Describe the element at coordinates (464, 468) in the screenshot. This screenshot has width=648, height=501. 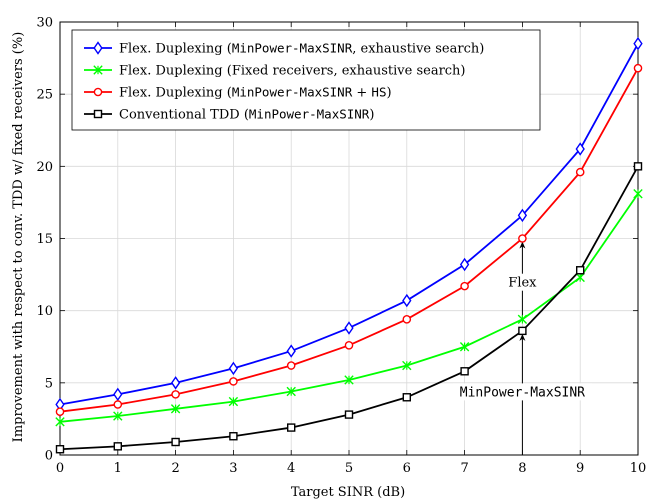
I see `x-tick-label: 7` at that location.